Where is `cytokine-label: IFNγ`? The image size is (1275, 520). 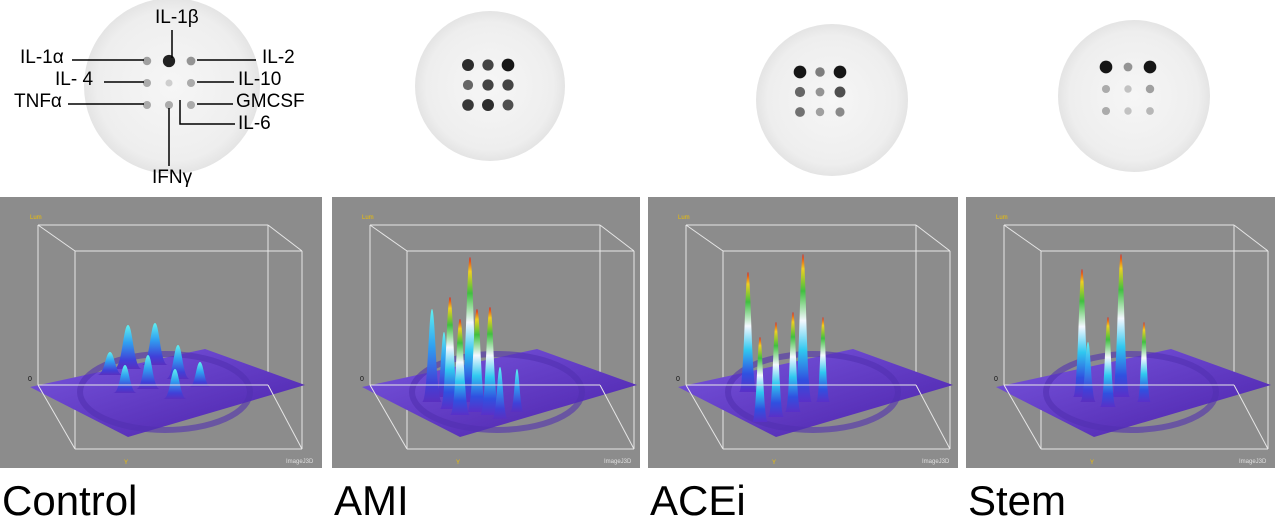 cytokine-label: IFNγ is located at coordinates (172, 177).